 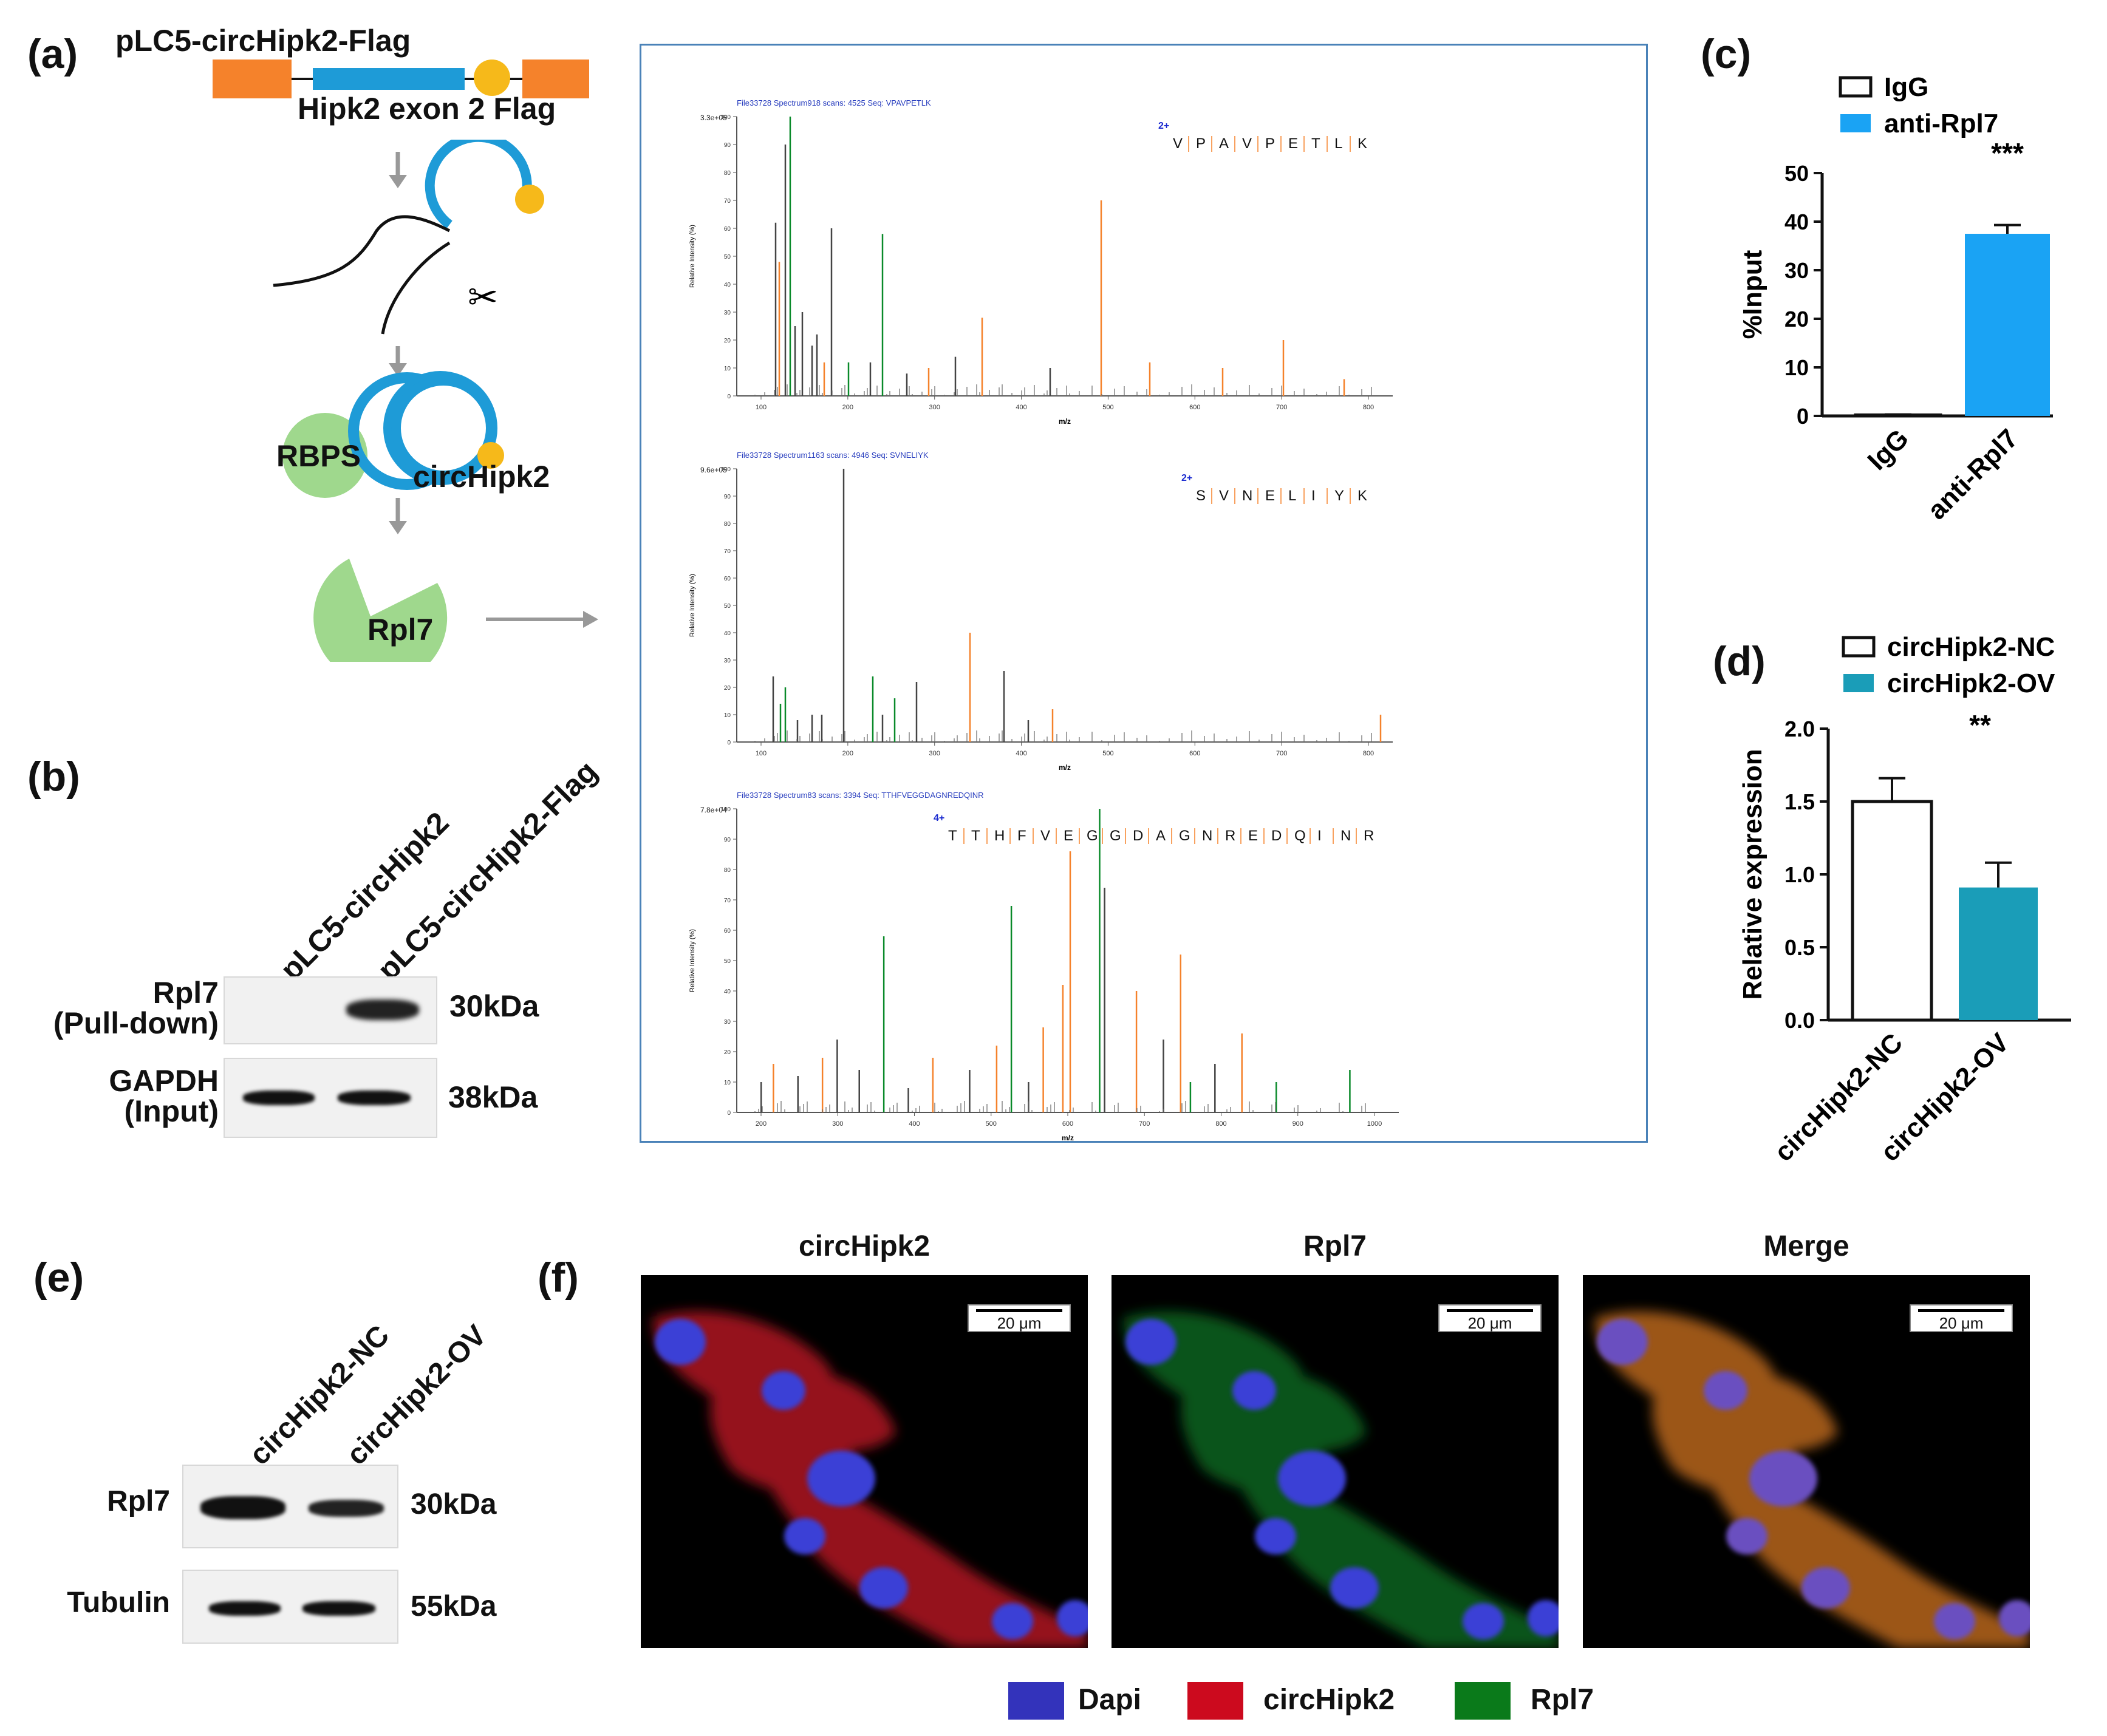 What do you see at coordinates (1300, 836) in the screenshot?
I see `residue: Q` at bounding box center [1300, 836].